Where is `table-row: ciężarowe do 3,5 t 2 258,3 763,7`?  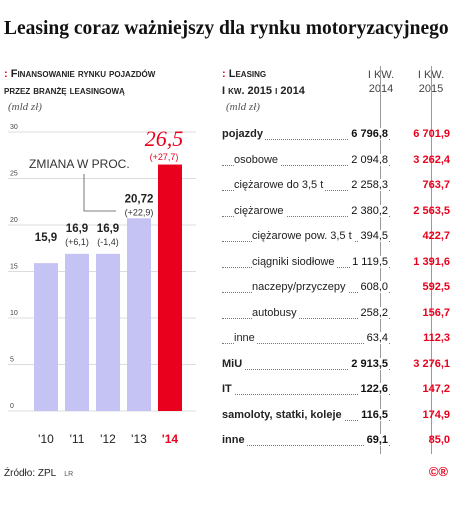 table-row: ciężarowe do 3,5 t 2 258,3 763,7 is located at coordinates (336, 187).